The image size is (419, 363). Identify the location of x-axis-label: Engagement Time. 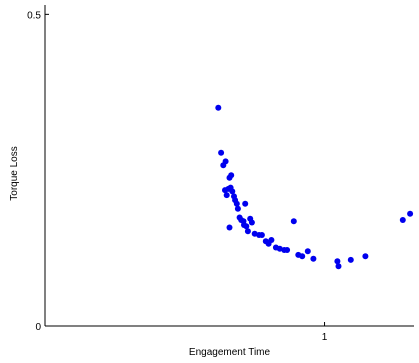
(230, 352).